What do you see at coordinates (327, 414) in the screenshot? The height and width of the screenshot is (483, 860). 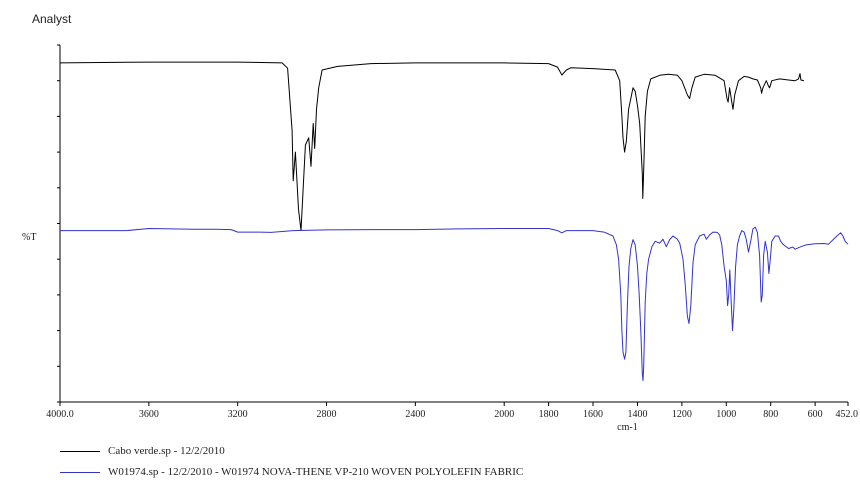 I see `x-tick-label: 2800` at bounding box center [327, 414].